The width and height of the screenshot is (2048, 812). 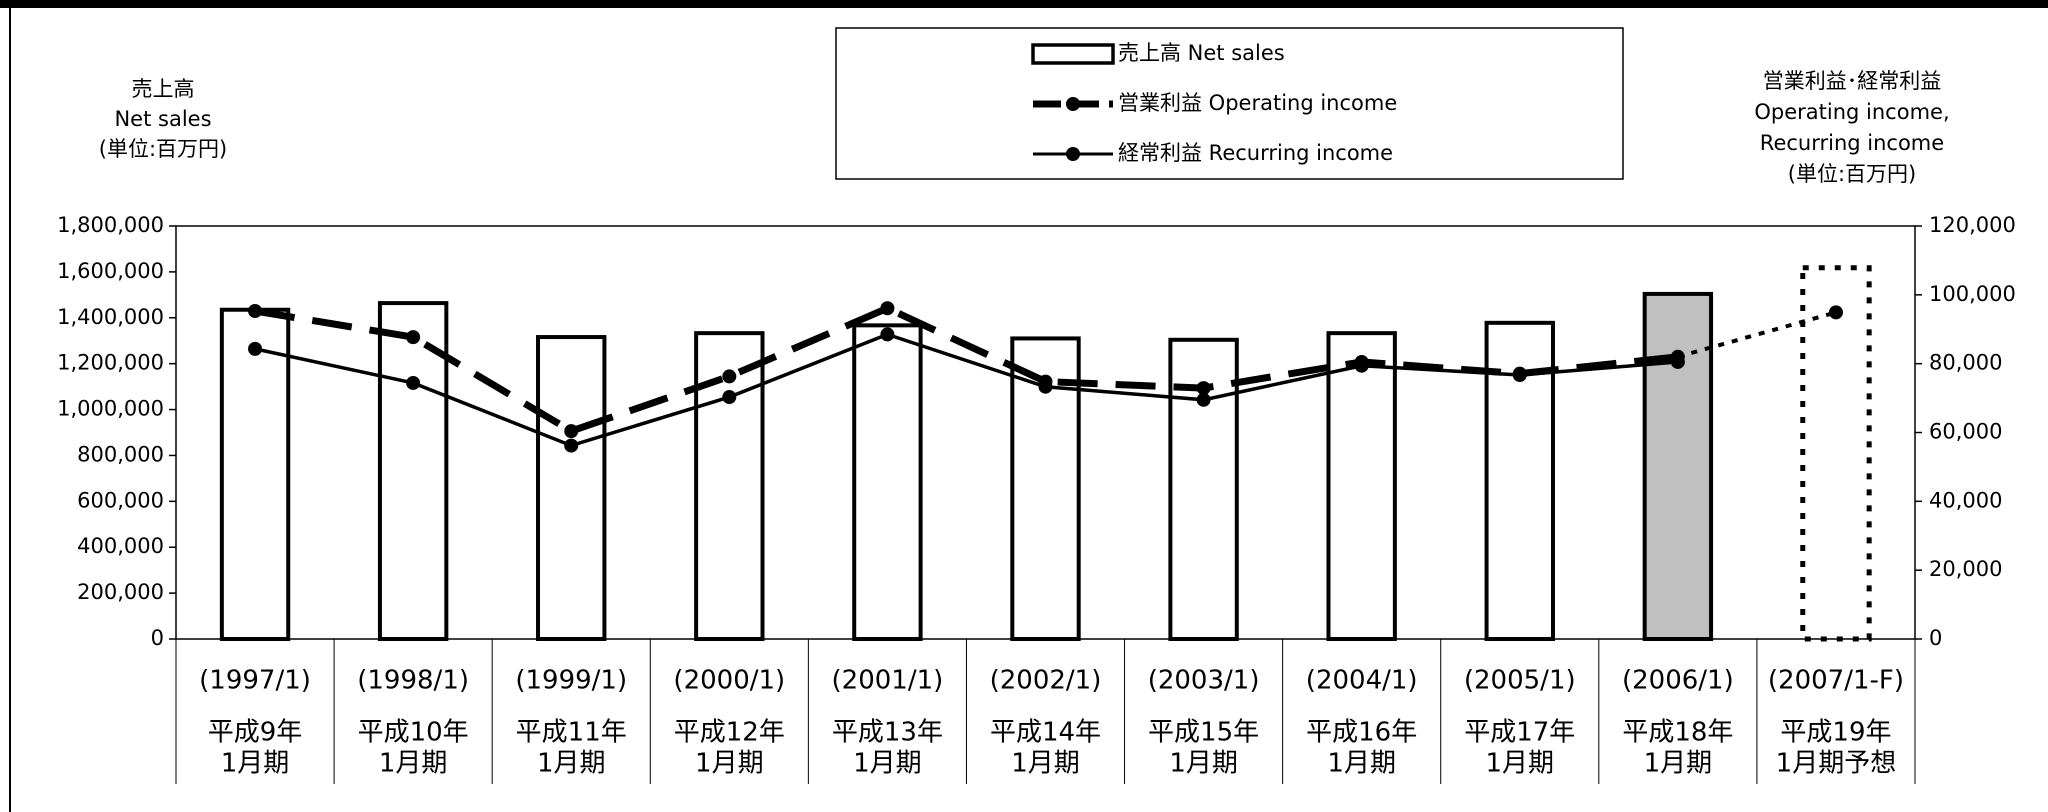 What do you see at coordinates (1965, 569) in the screenshot?
I see `y2-tick-label: 20,000` at bounding box center [1965, 569].